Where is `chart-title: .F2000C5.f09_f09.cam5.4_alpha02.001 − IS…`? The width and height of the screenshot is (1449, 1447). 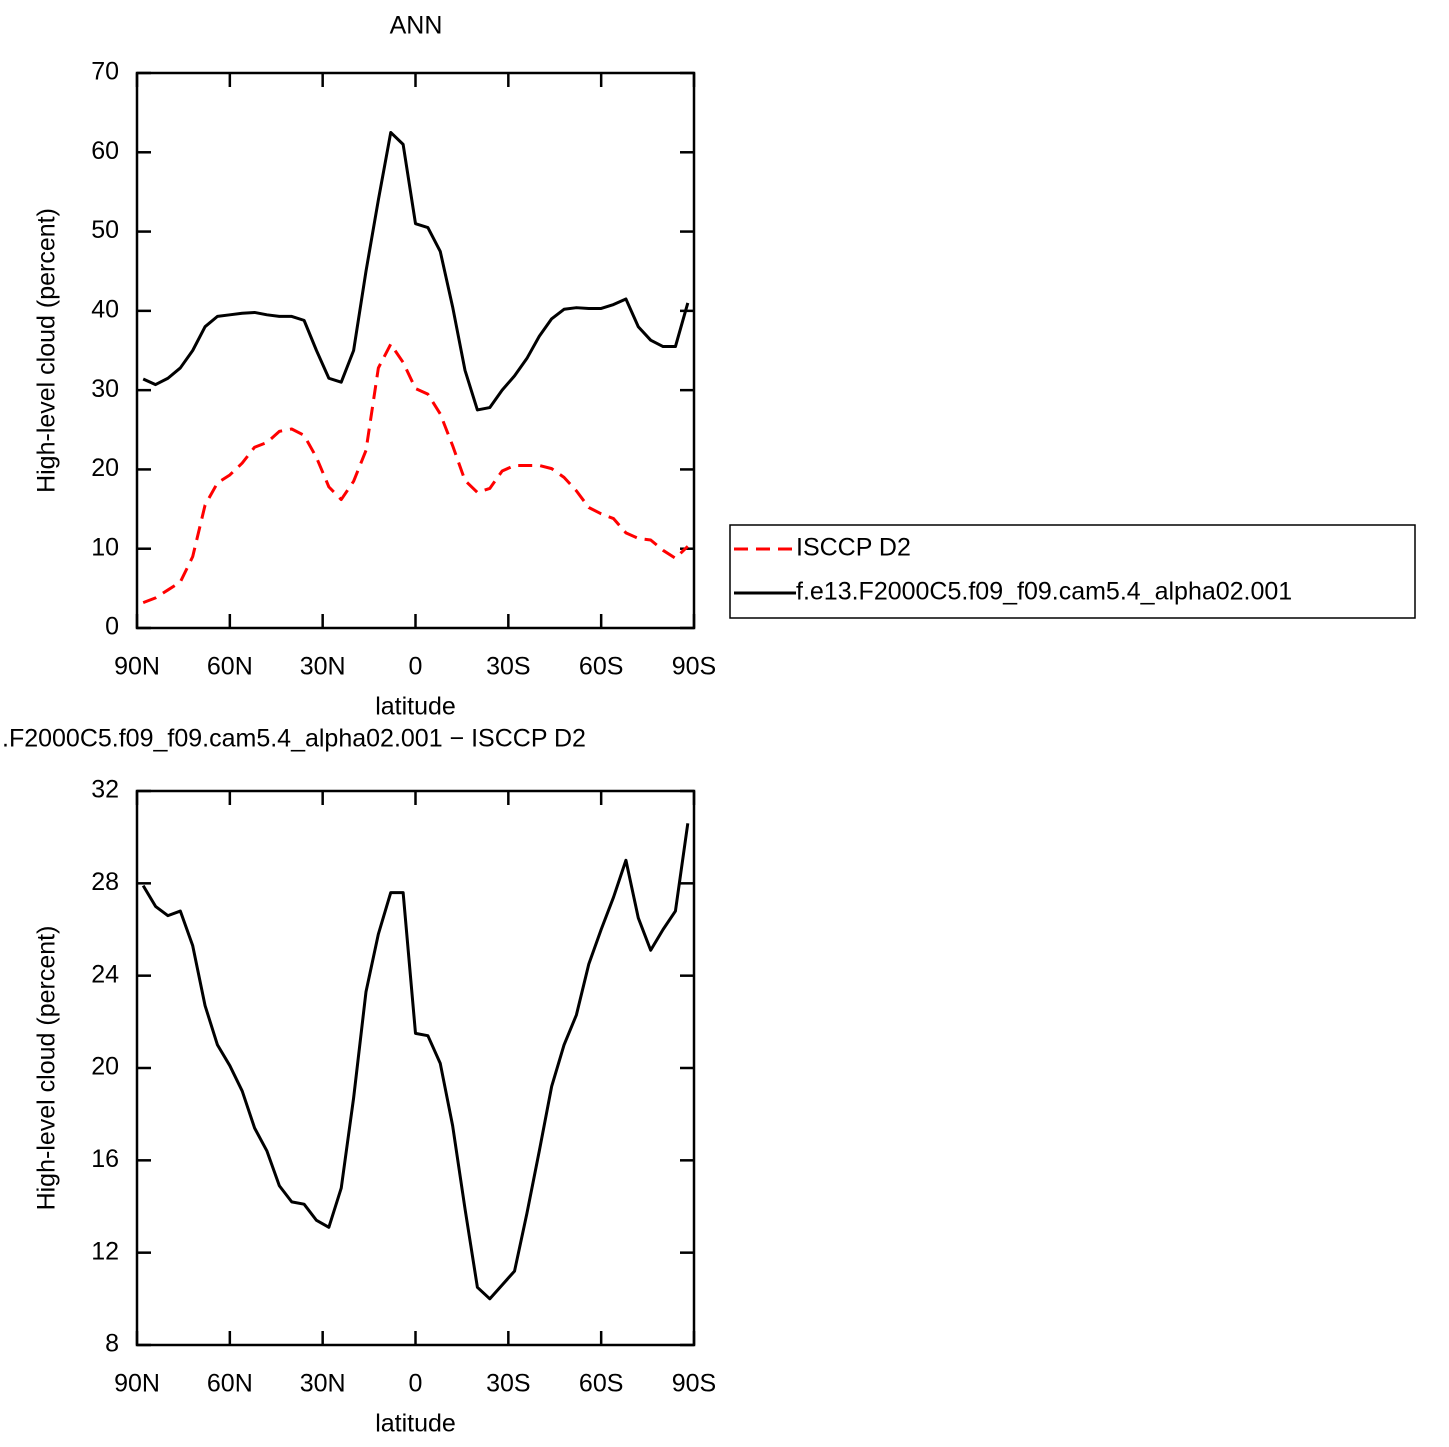 chart-title: .F2000C5.f09_f09.cam5.4_alpha02.001 − IS… is located at coordinates (294, 739).